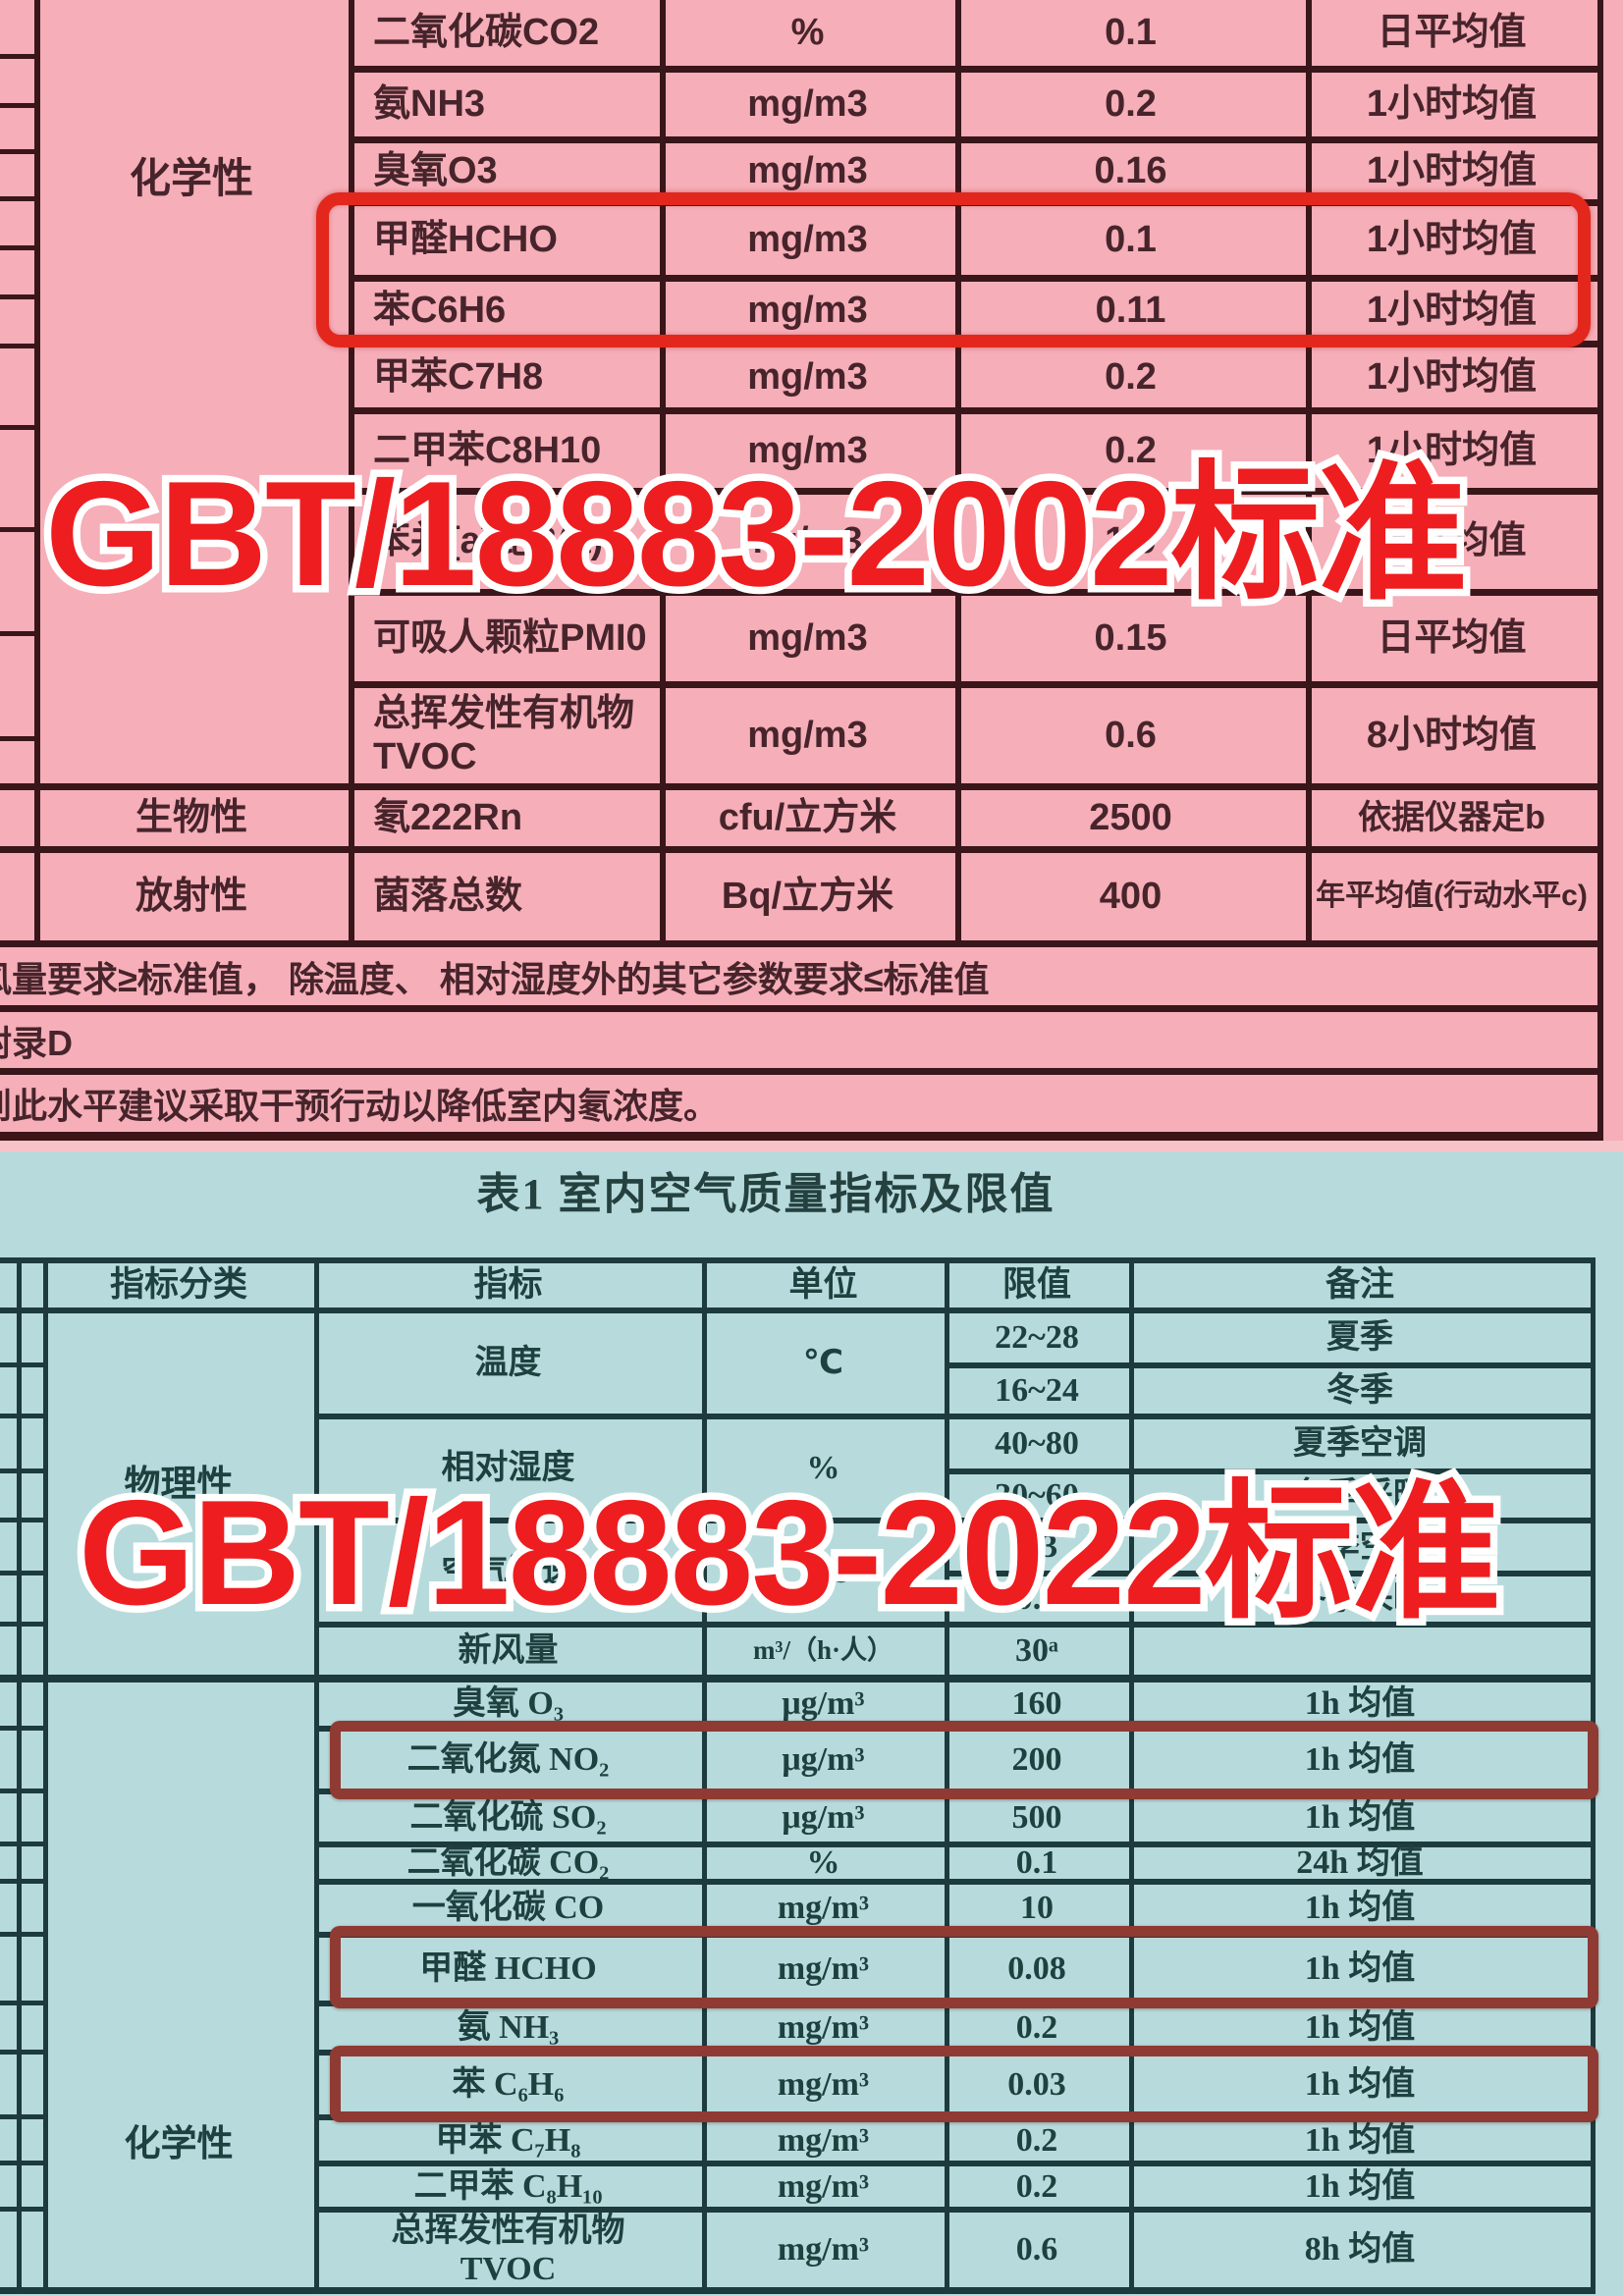  What do you see at coordinates (178, 1285) in the screenshot?
I see `header-category: 指标分类` at bounding box center [178, 1285].